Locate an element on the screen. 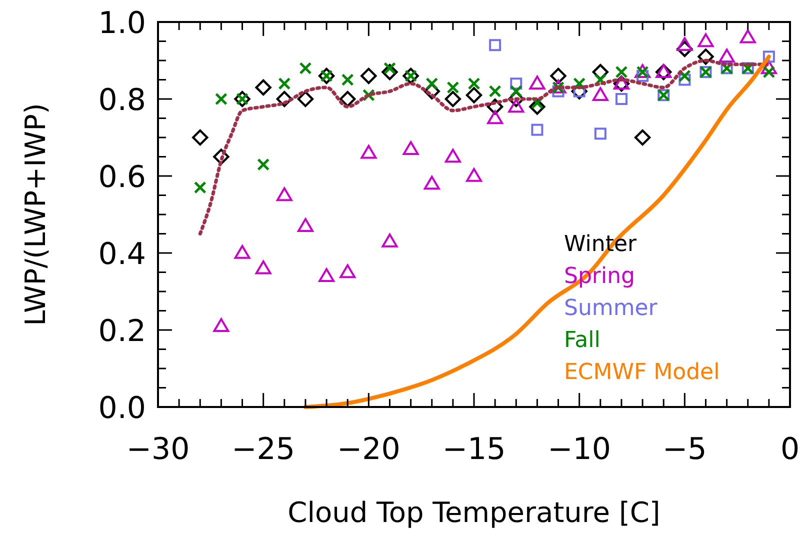  text: Summer is located at coordinates (611, 308).